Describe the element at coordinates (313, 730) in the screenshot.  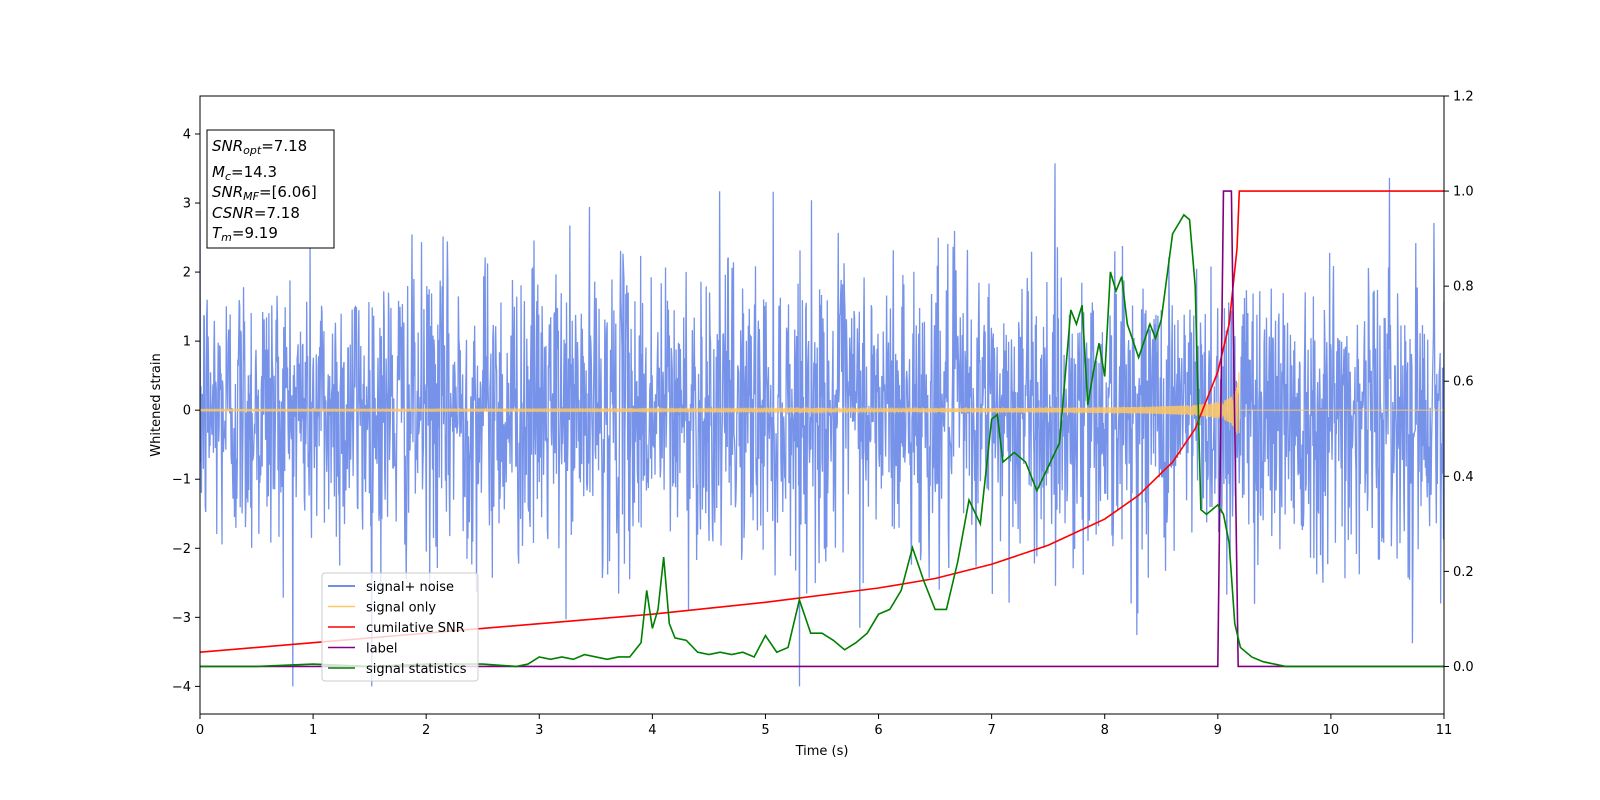
I see `x-tick-label: 1` at that location.